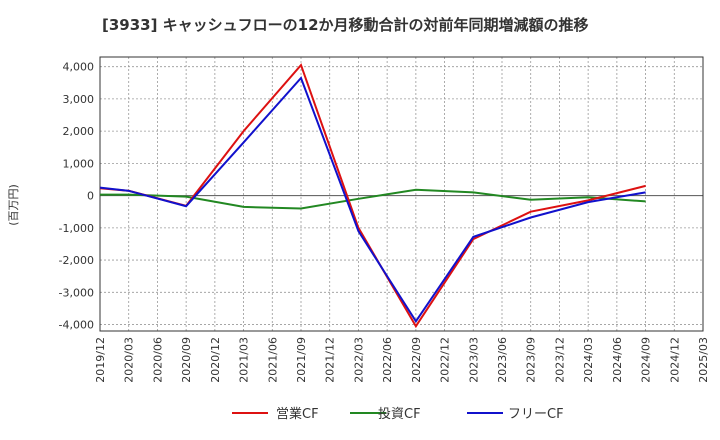  I want to click on y-tick-label: 0, so click(90, 196).